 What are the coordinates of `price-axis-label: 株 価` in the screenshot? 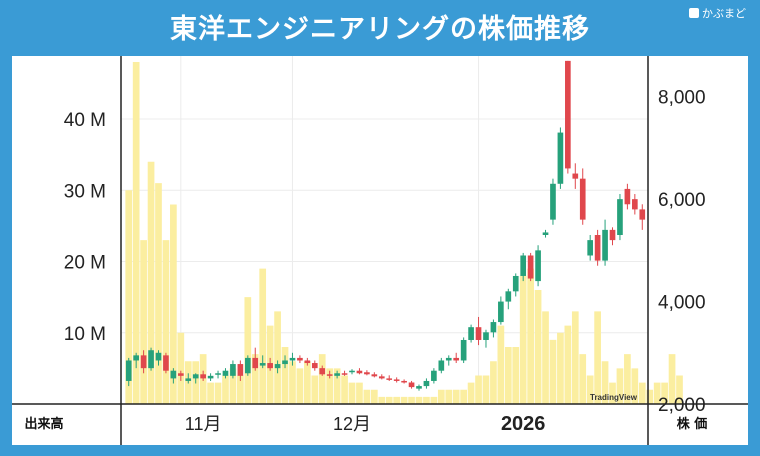 It's located at (692, 424).